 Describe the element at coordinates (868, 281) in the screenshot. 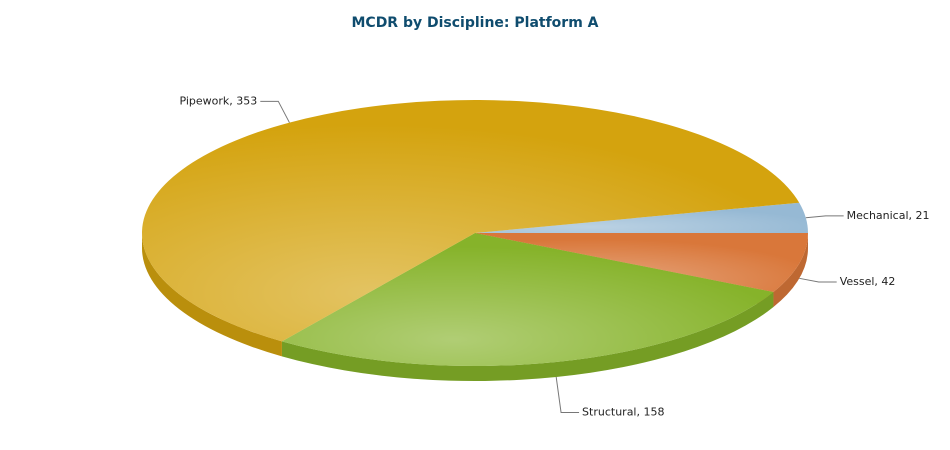

I see `data-label: Vessel, 42` at that location.